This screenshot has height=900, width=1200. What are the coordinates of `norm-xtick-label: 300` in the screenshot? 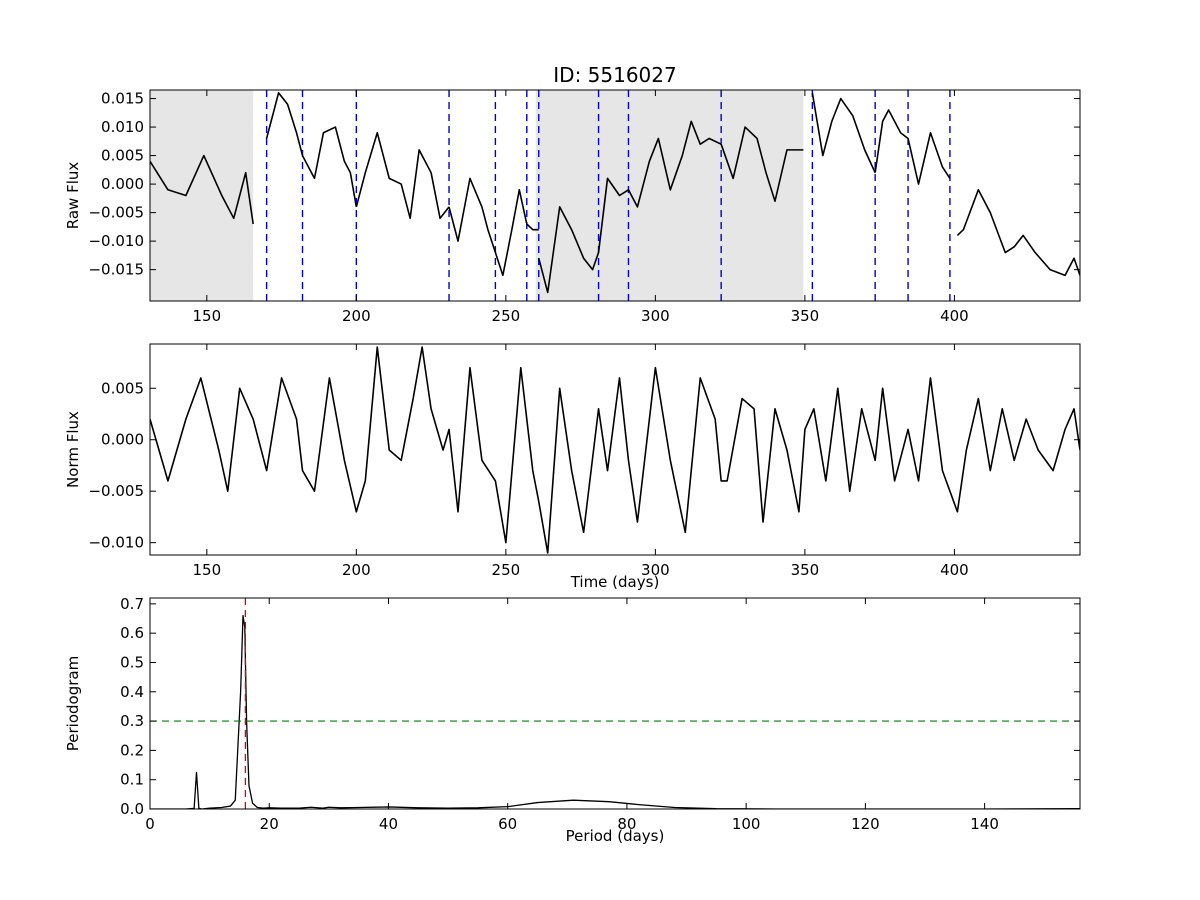 It's located at (655, 570).